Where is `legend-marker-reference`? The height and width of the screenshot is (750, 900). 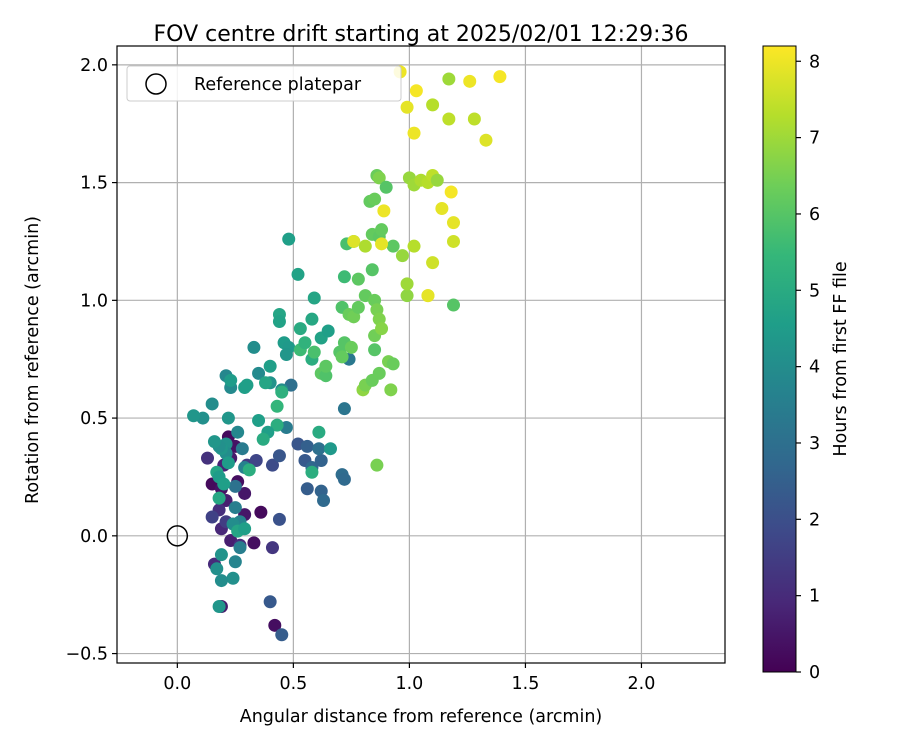
legend-marker-reference is located at coordinates (156, 84).